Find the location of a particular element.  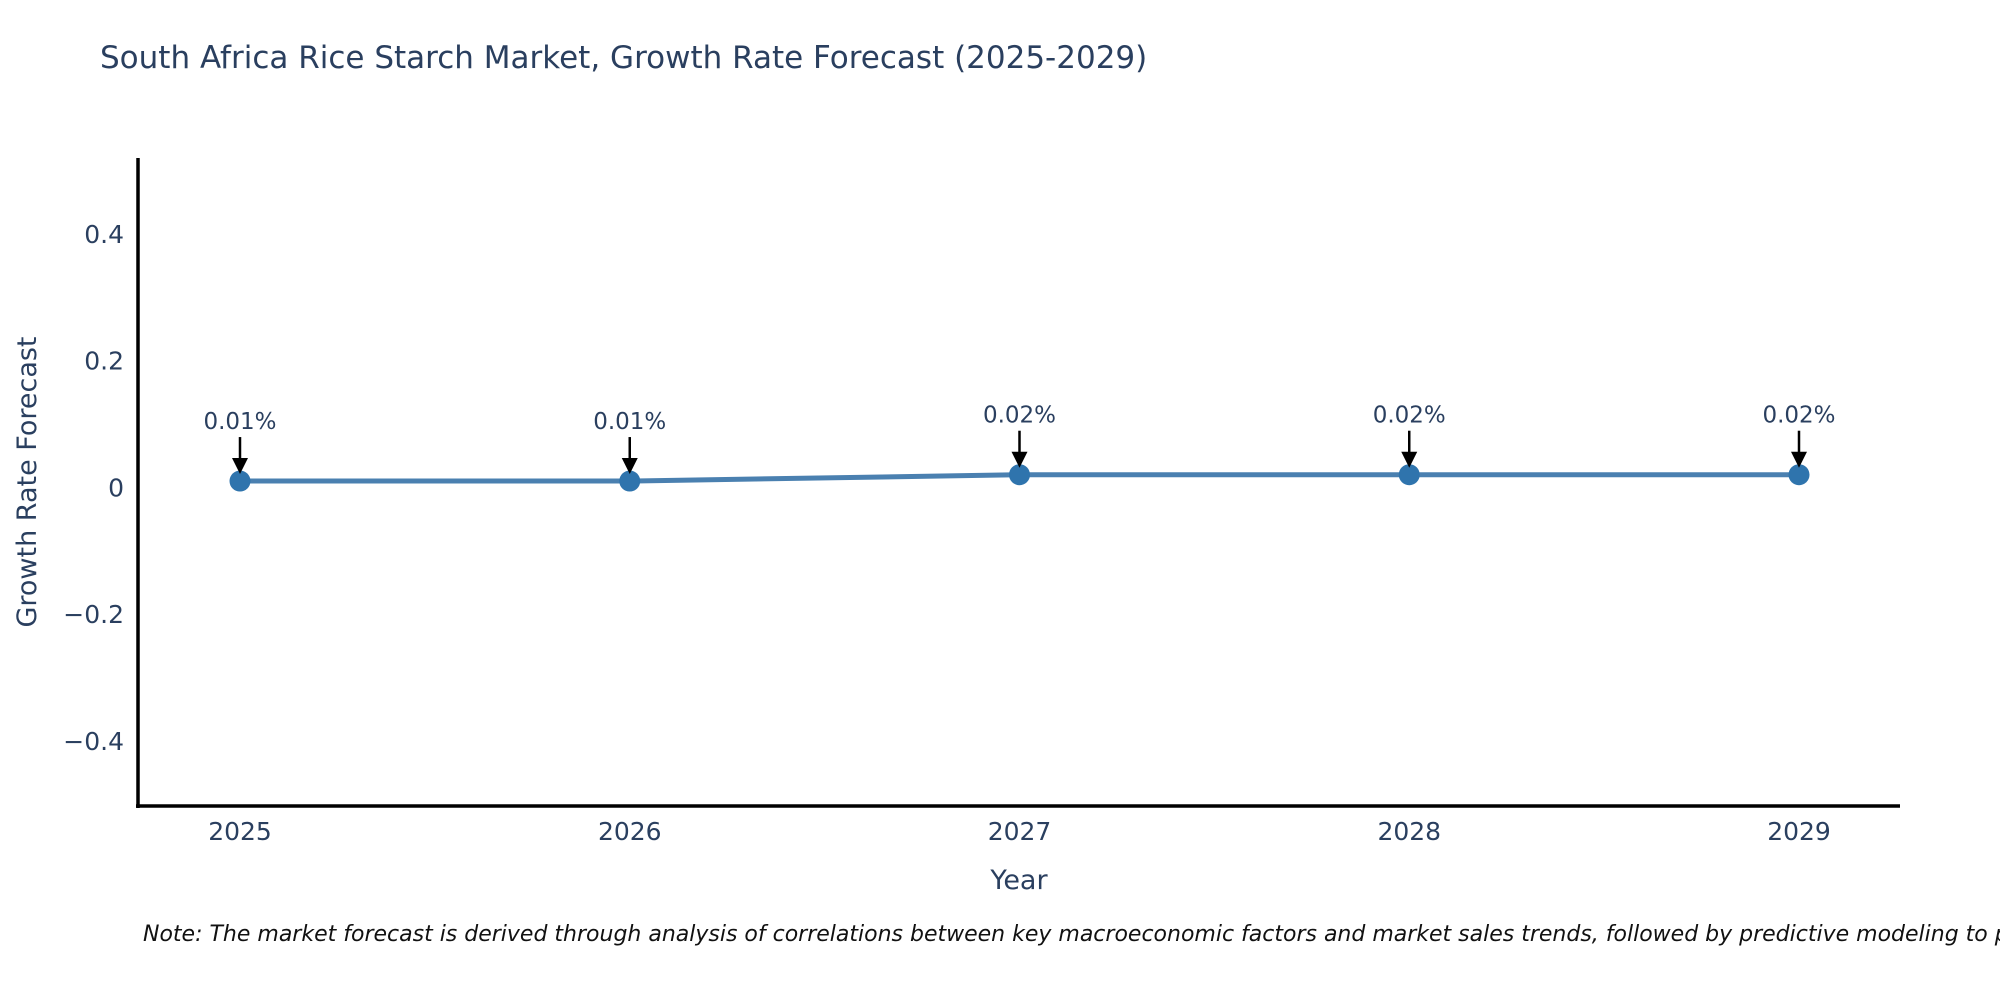

x-axis-title: Year is located at coordinates (1018, 880).